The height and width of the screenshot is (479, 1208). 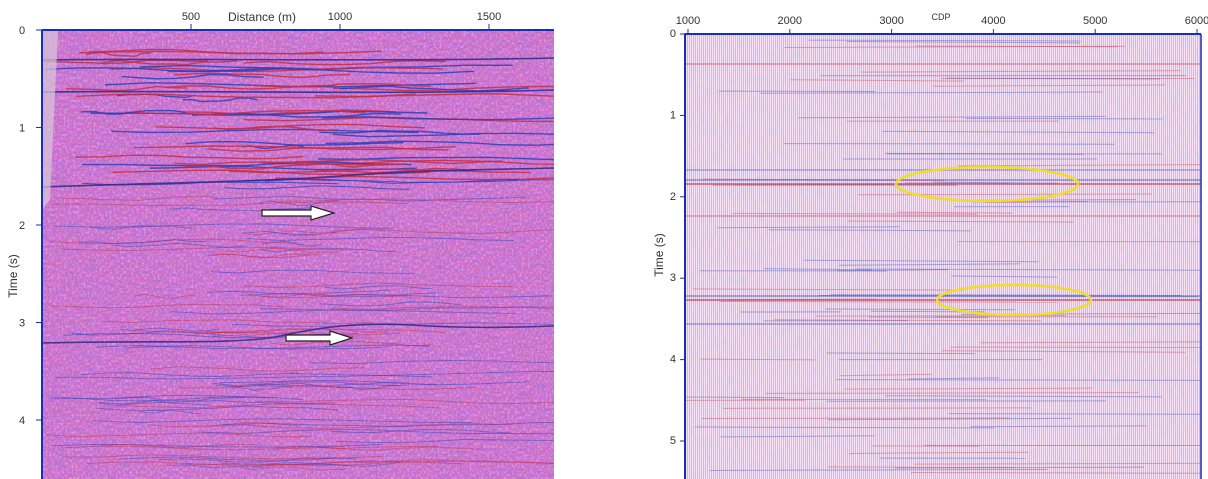 I want to click on right-y-ticks: 0 1 2 3 4 5, so click(x=677, y=237).